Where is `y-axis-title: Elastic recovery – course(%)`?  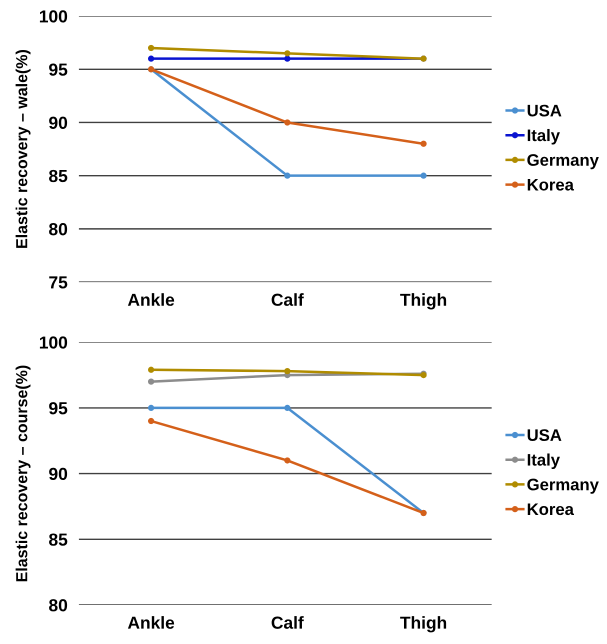
y-axis-title: Elastic recovery – course(%) is located at coordinates (23, 474).